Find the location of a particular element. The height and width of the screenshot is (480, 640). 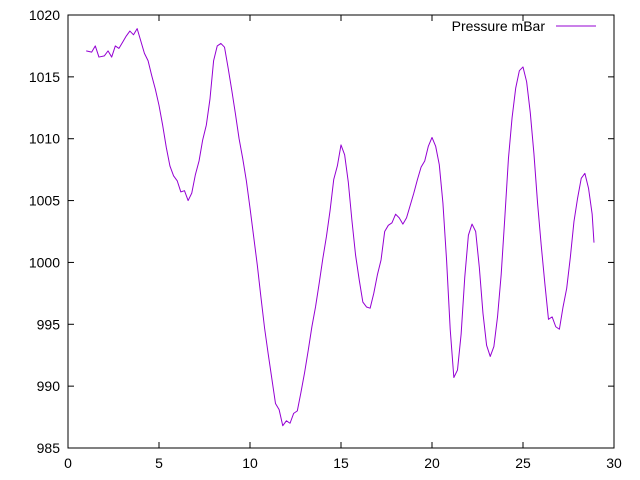

y-tick-label: 985 is located at coordinates (49, 448).